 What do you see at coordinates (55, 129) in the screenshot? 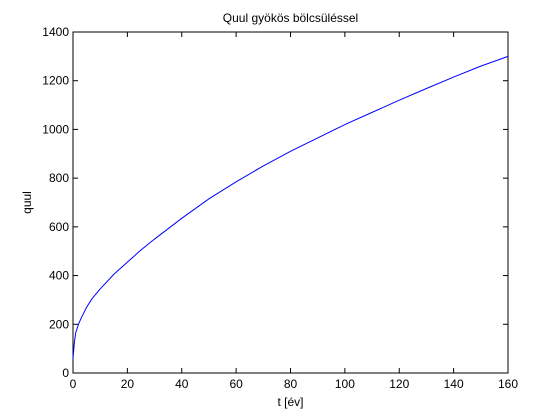
I see `y-tick-label: 1000` at bounding box center [55, 129].